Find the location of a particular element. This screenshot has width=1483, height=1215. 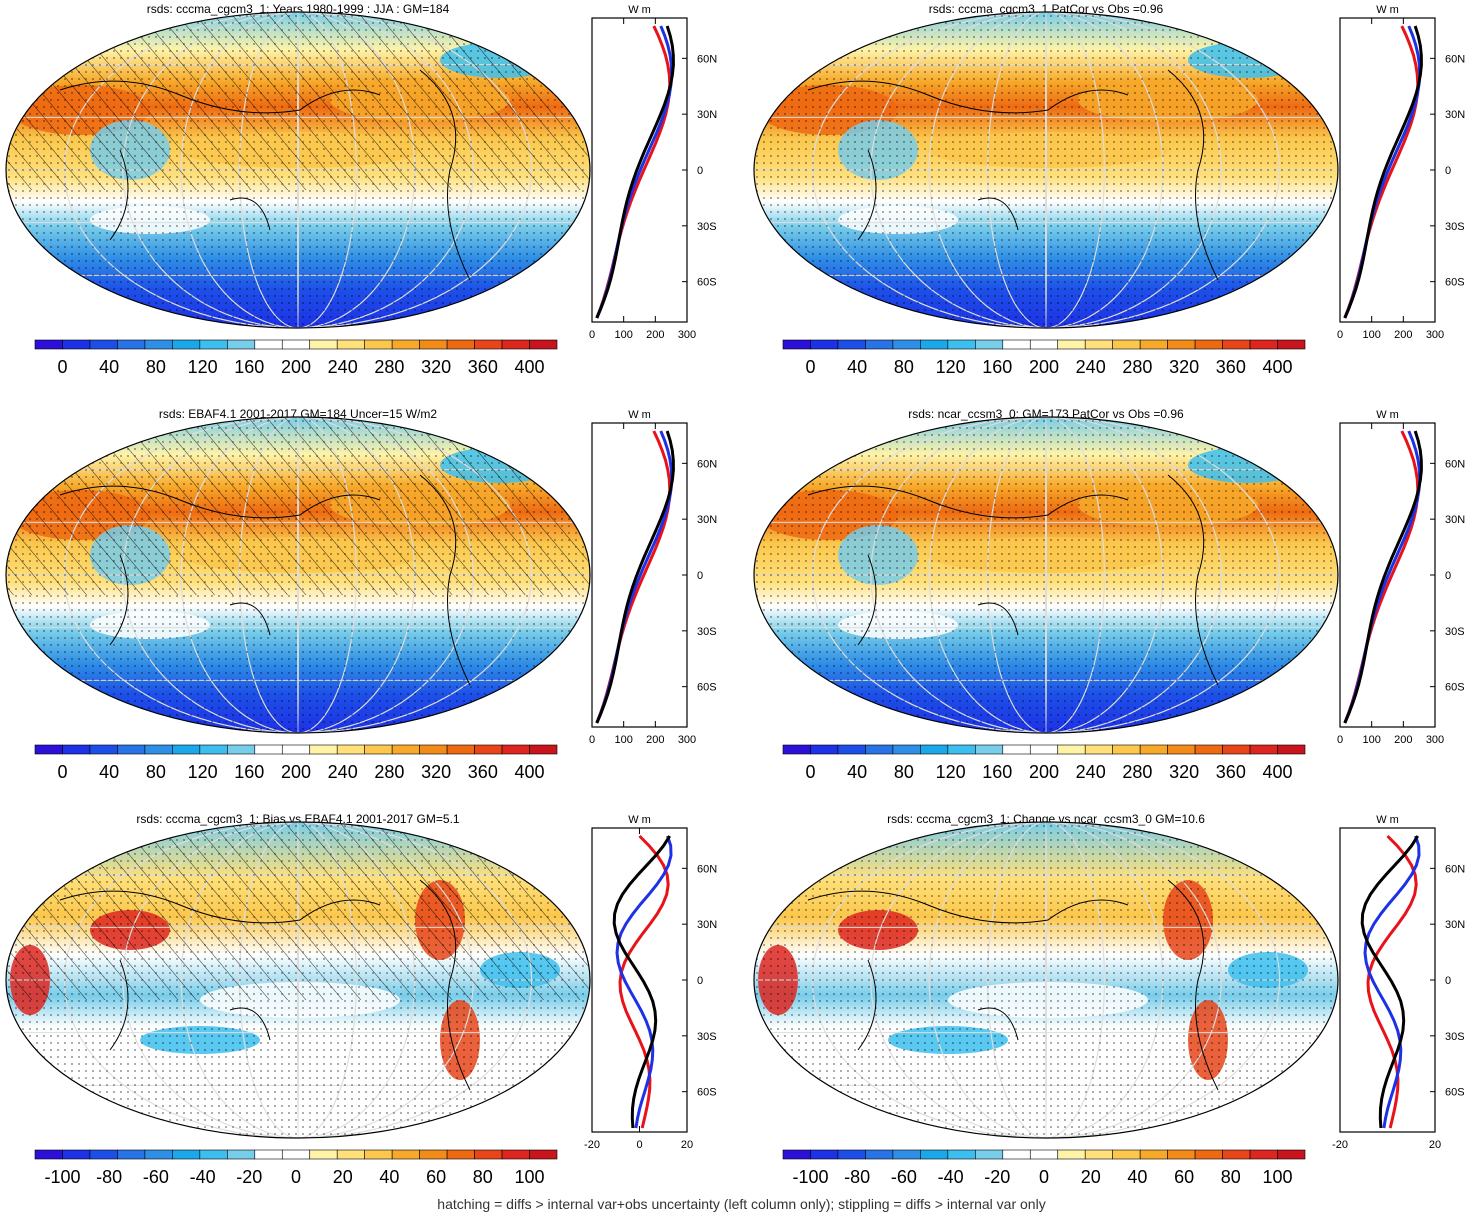

lat-label: 0 is located at coordinates (1448, 576).